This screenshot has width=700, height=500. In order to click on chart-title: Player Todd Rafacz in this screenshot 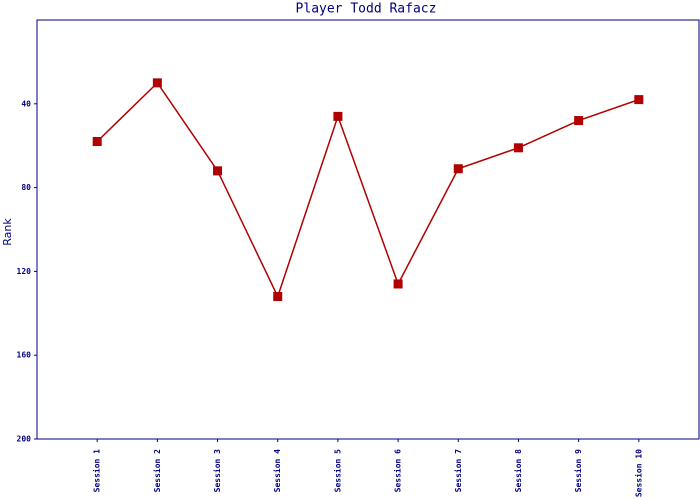, I will do `click(366, 9)`.